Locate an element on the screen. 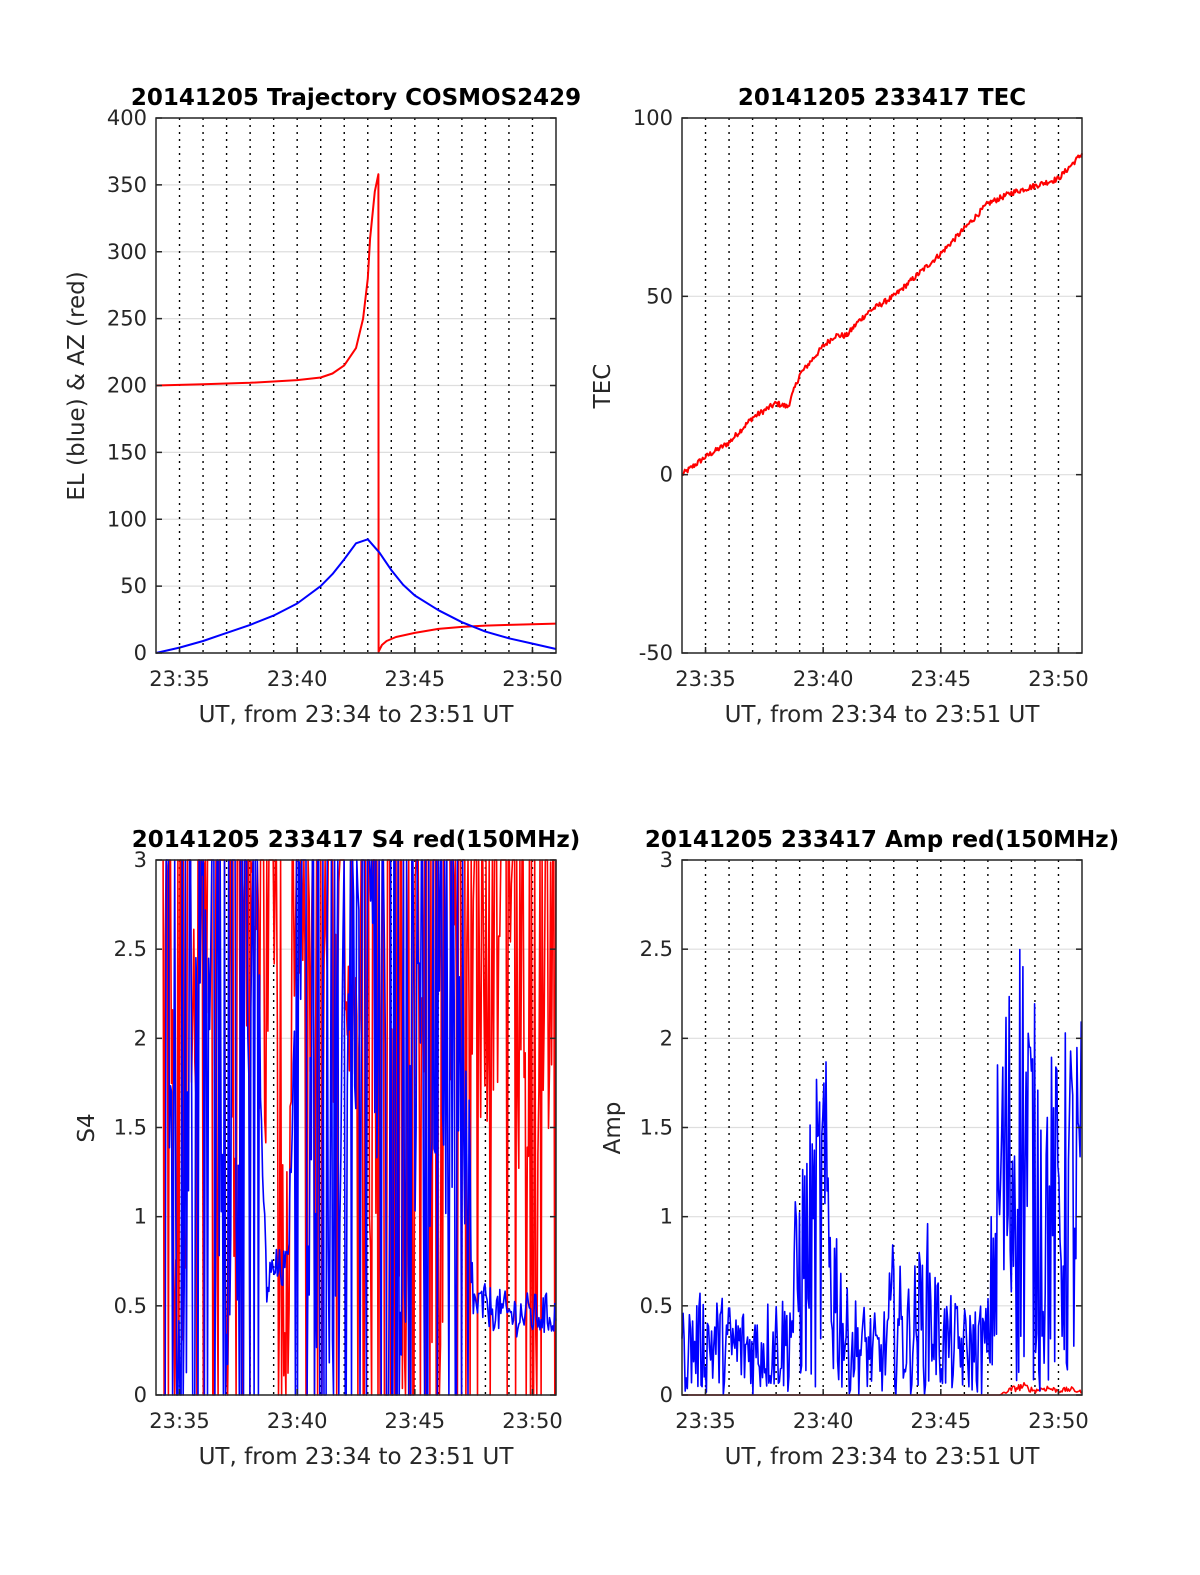 Image resolution: width=1200 pixels, height=1575 pixels. plot-title: 20141205 Trajectory COSMOS2429 is located at coordinates (356, 98).